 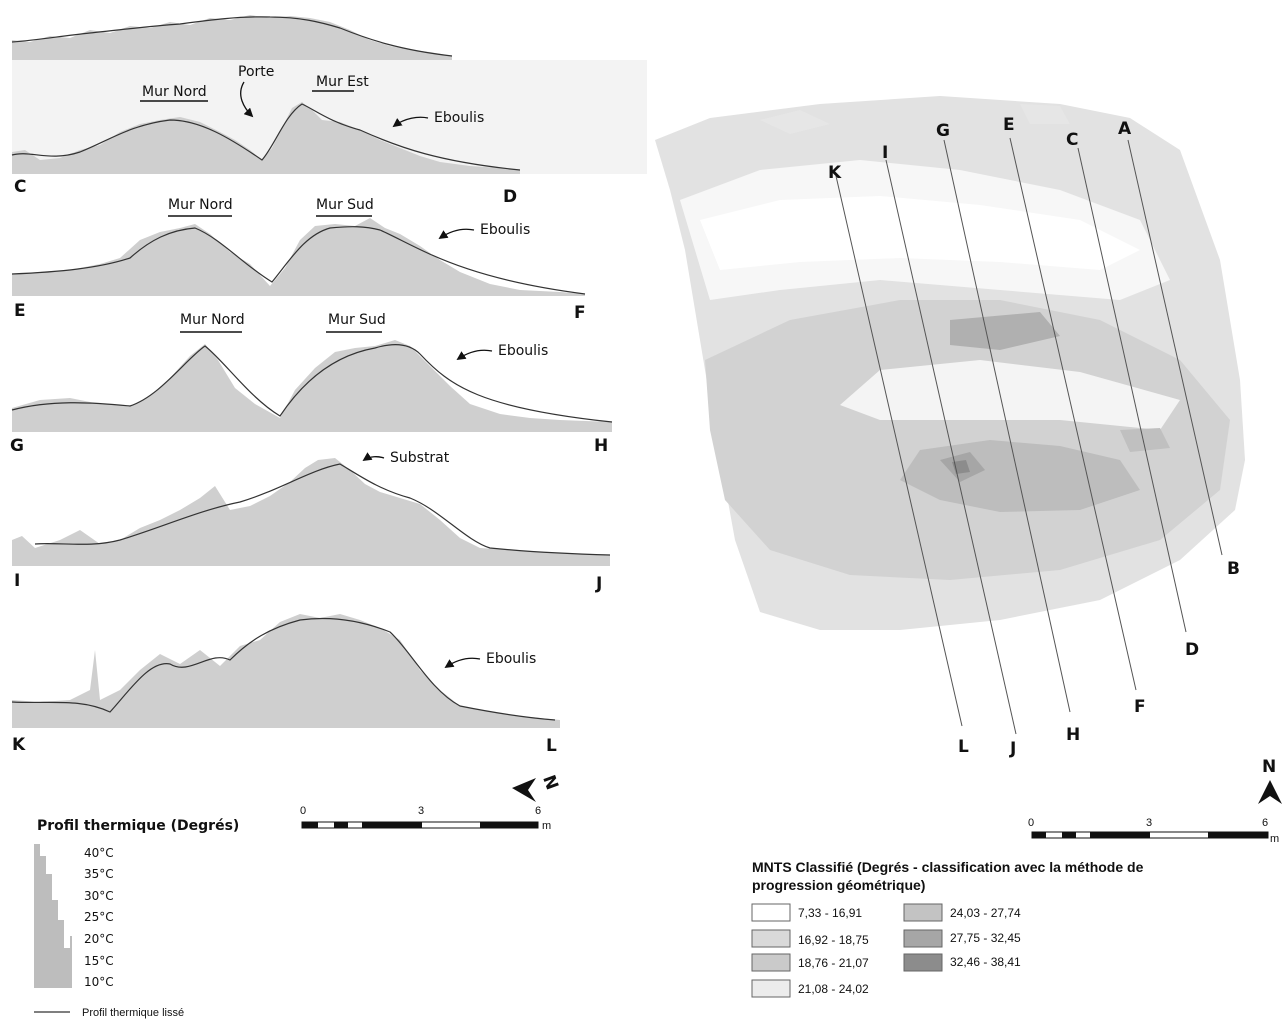 I want to click on gh-mur-nord: Mur Nord, so click(x=212, y=320).